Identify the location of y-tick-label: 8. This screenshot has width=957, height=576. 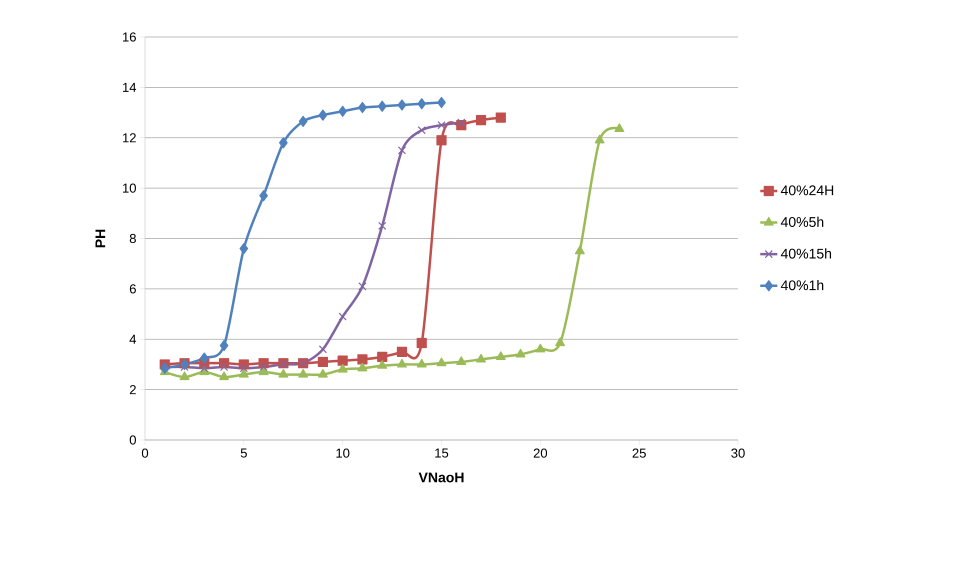
(133, 239).